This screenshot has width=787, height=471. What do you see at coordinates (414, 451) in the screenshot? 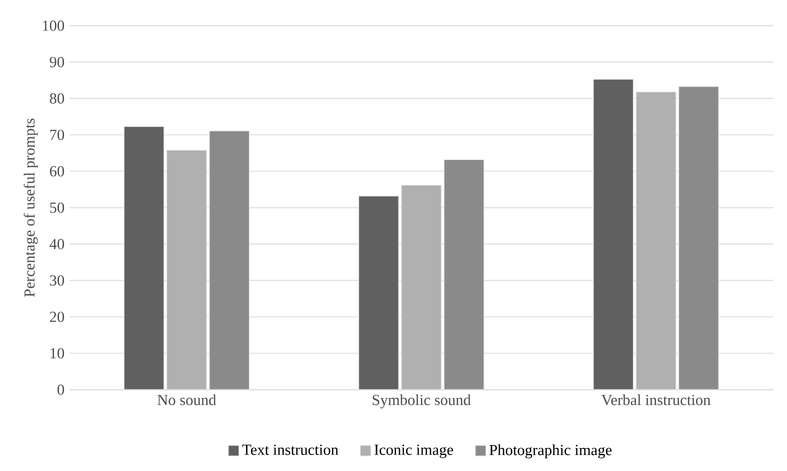
I see `legend-label: Iconic image` at bounding box center [414, 451].